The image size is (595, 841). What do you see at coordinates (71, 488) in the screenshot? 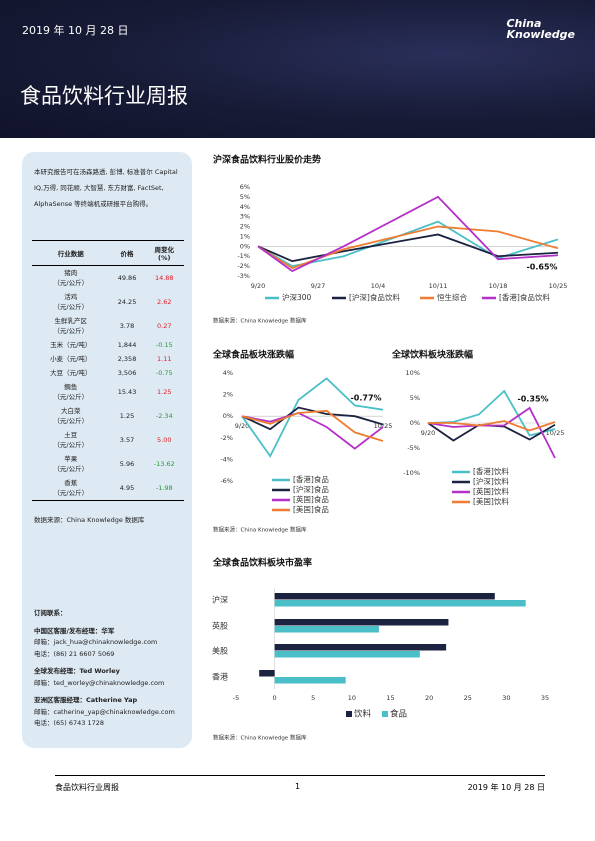
I see `table-cell: 香蕉 （元/公斤）` at bounding box center [71, 488].